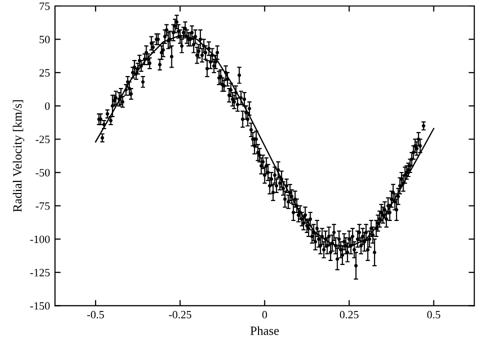  Describe the element at coordinates (43, 140) in the screenshot. I see `y-tick-label: -25` at that location.